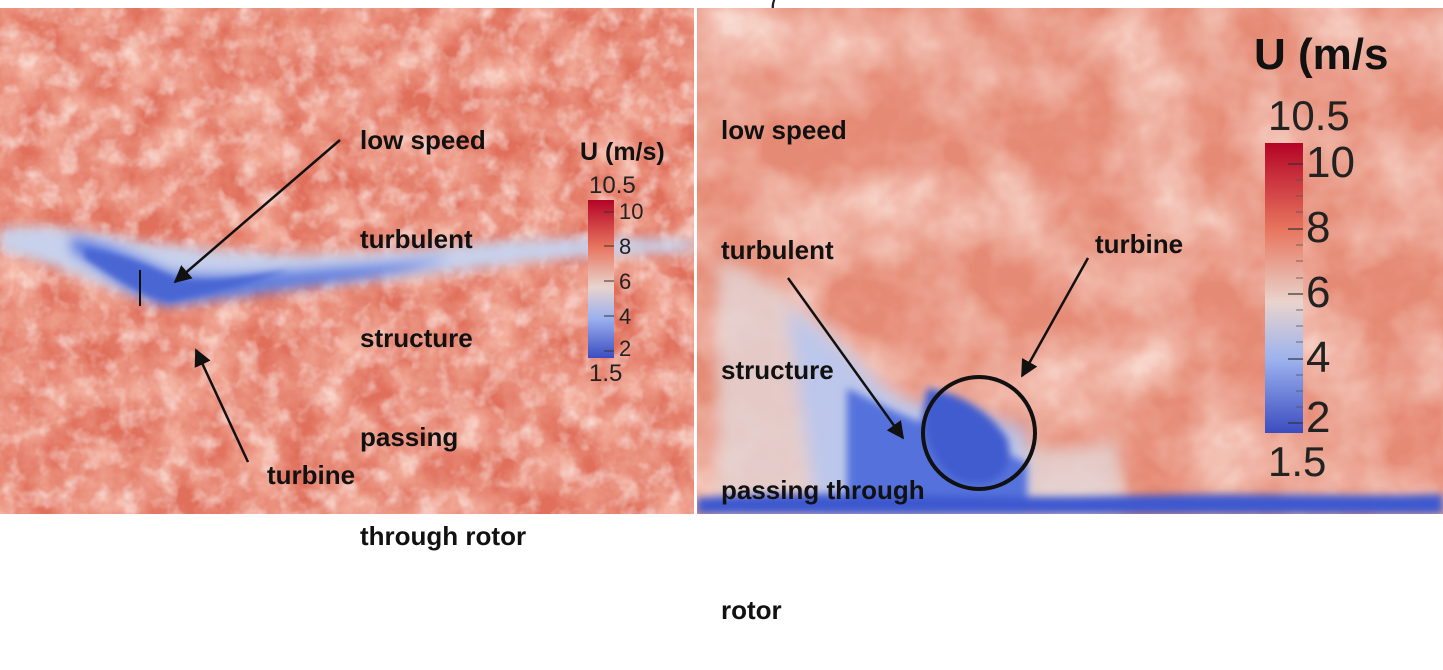 This screenshot has width=1443, height=670. What do you see at coordinates (751, 610) in the screenshot?
I see `annotation-line: rotor` at bounding box center [751, 610].